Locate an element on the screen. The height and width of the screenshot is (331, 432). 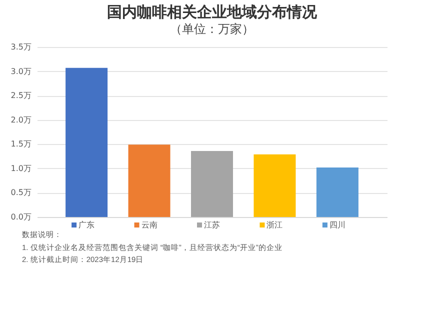
y-tick-label: 2.5万 is located at coordinates (21, 95).